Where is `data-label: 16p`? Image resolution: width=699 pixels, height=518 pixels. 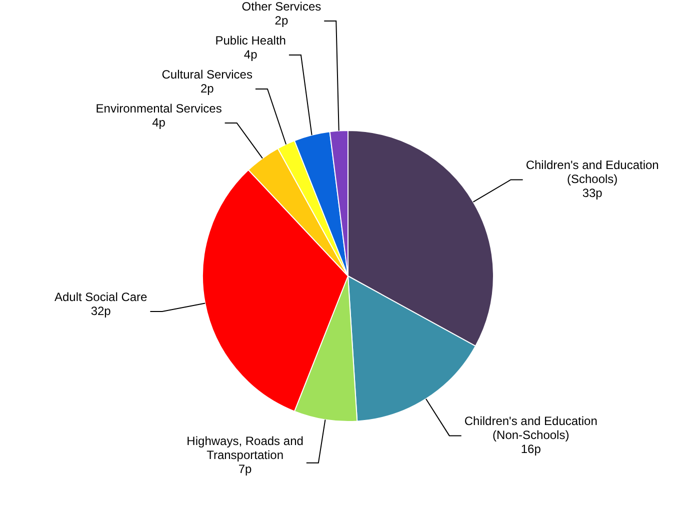
data-label: 16p is located at coordinates (531, 449).